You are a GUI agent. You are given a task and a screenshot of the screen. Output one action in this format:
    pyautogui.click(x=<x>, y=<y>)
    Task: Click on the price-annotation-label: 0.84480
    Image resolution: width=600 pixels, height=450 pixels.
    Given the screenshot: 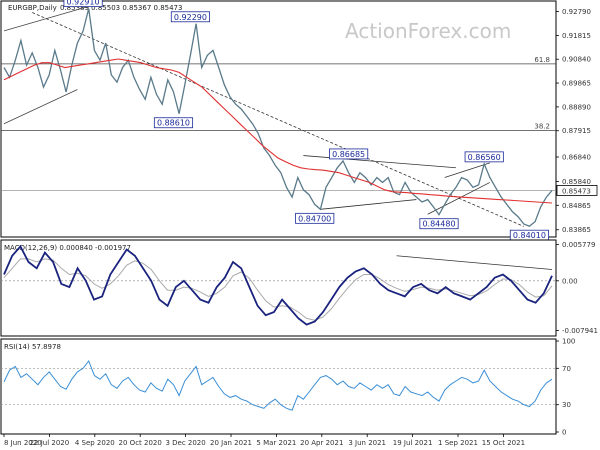 What is the action you would take?
    pyautogui.click(x=438, y=224)
    